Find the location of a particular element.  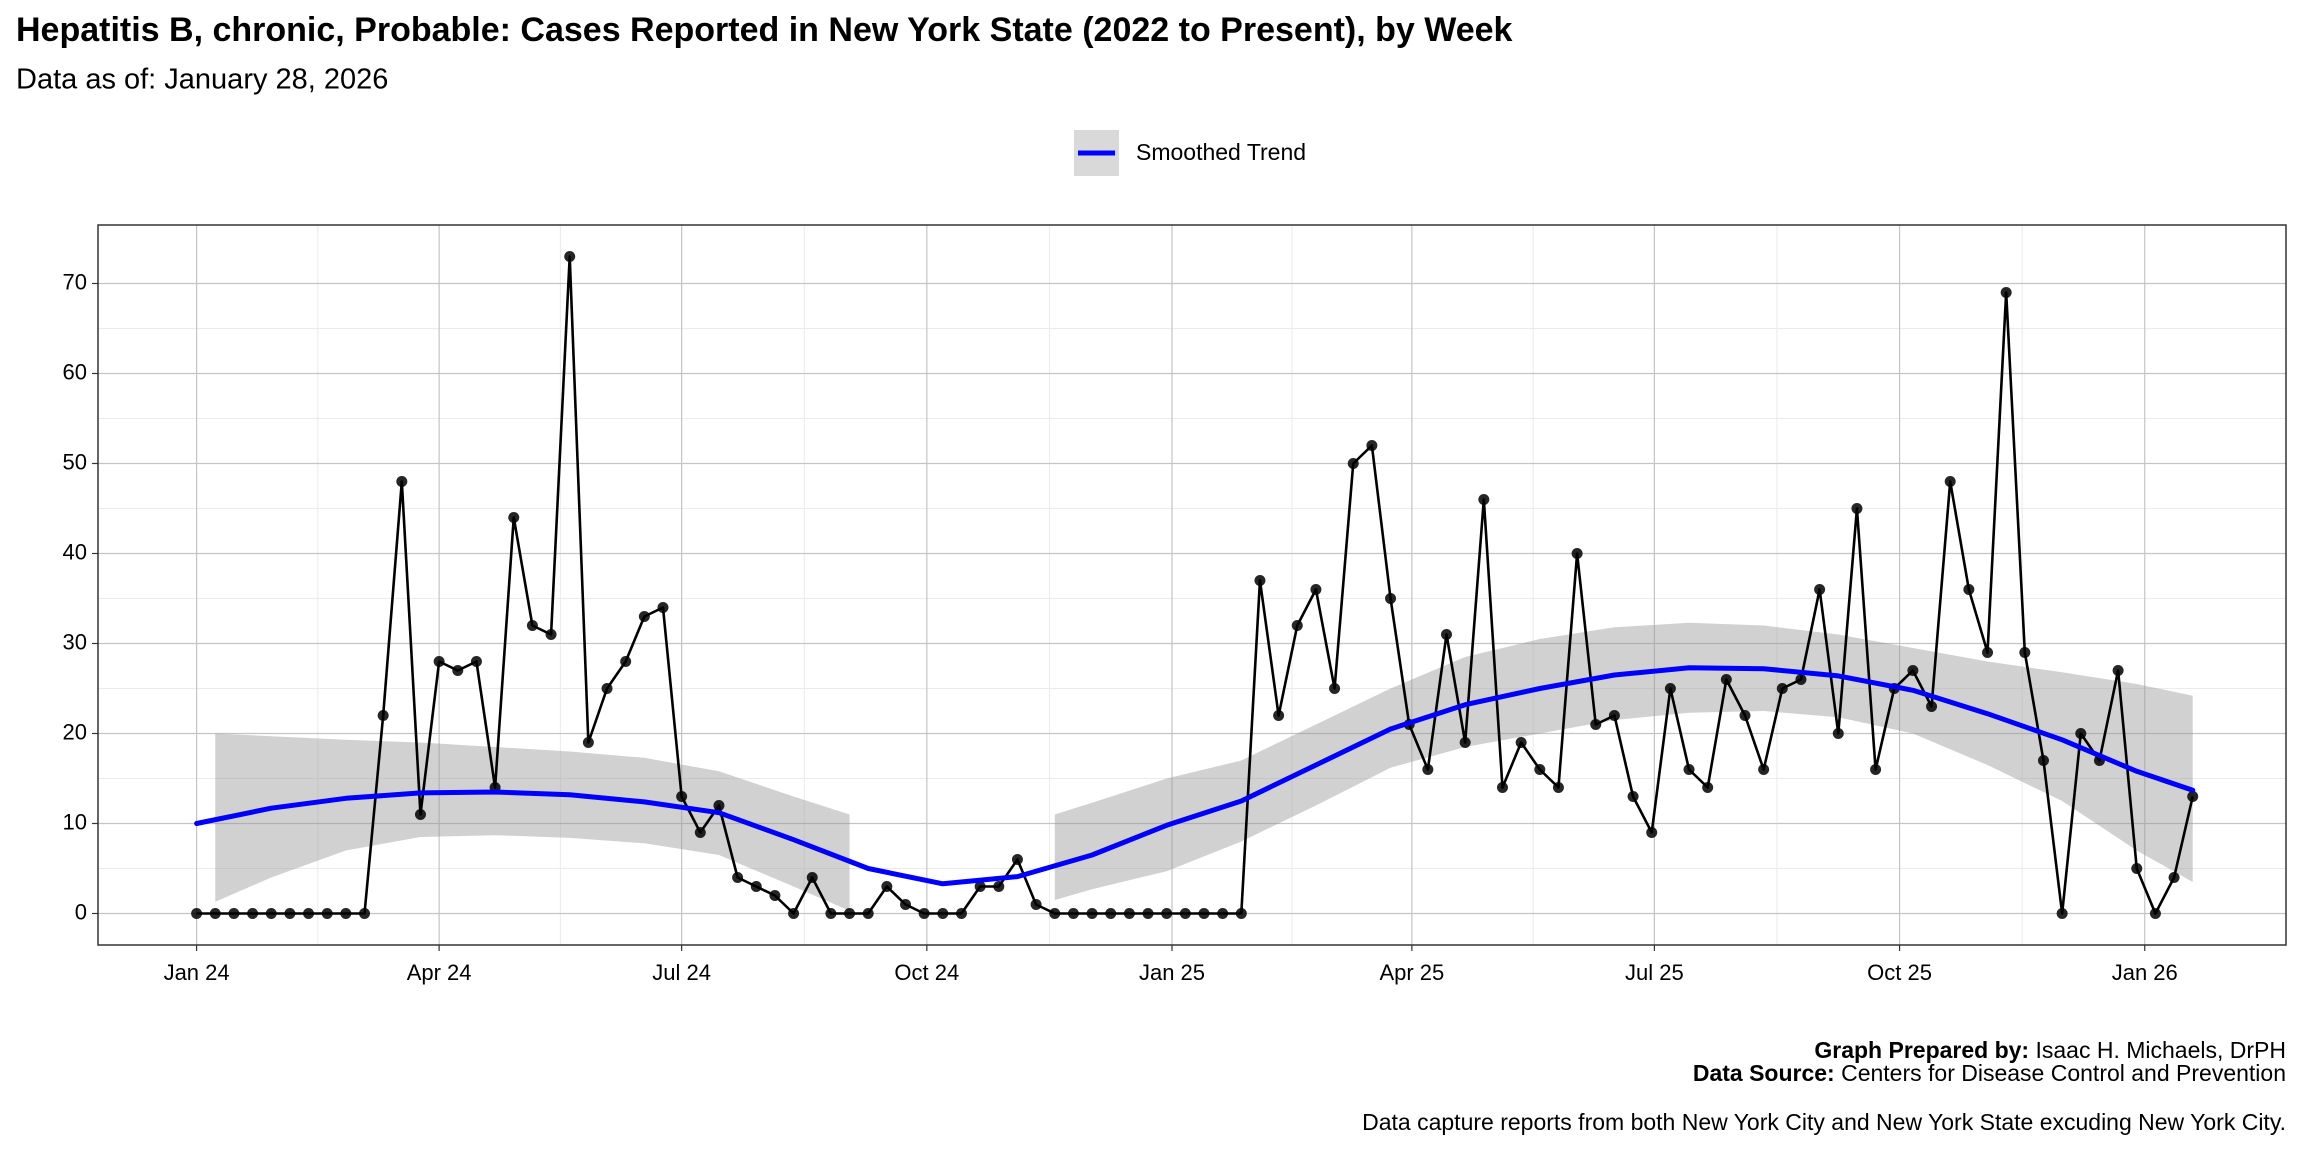

caption-label: Graph Prepared by: is located at coordinates (1921, 1050).